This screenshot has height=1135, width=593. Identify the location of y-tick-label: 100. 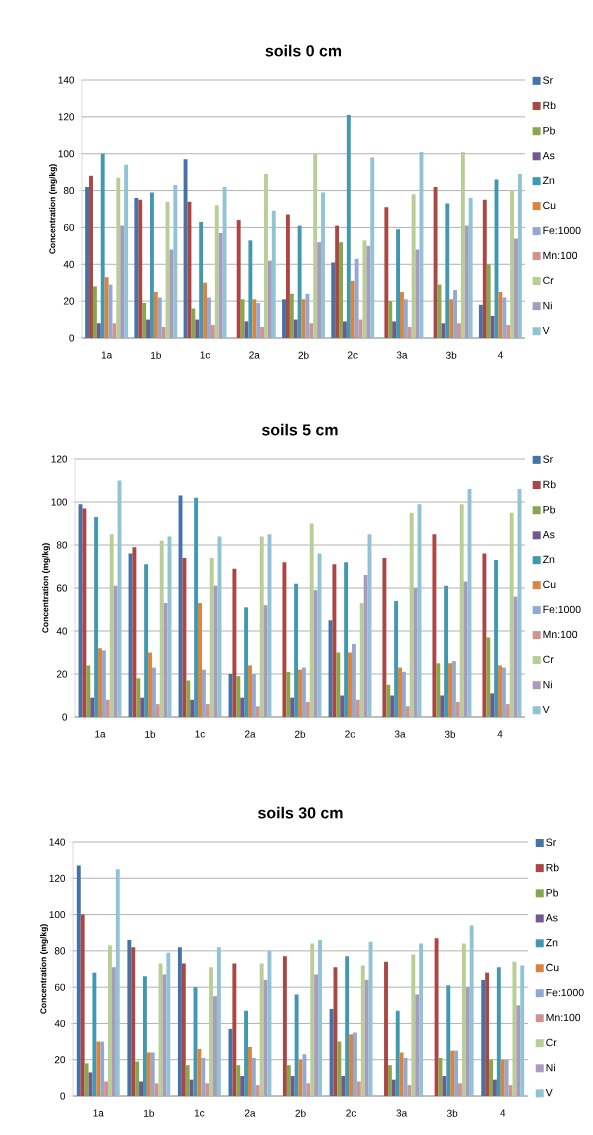
(57, 915).